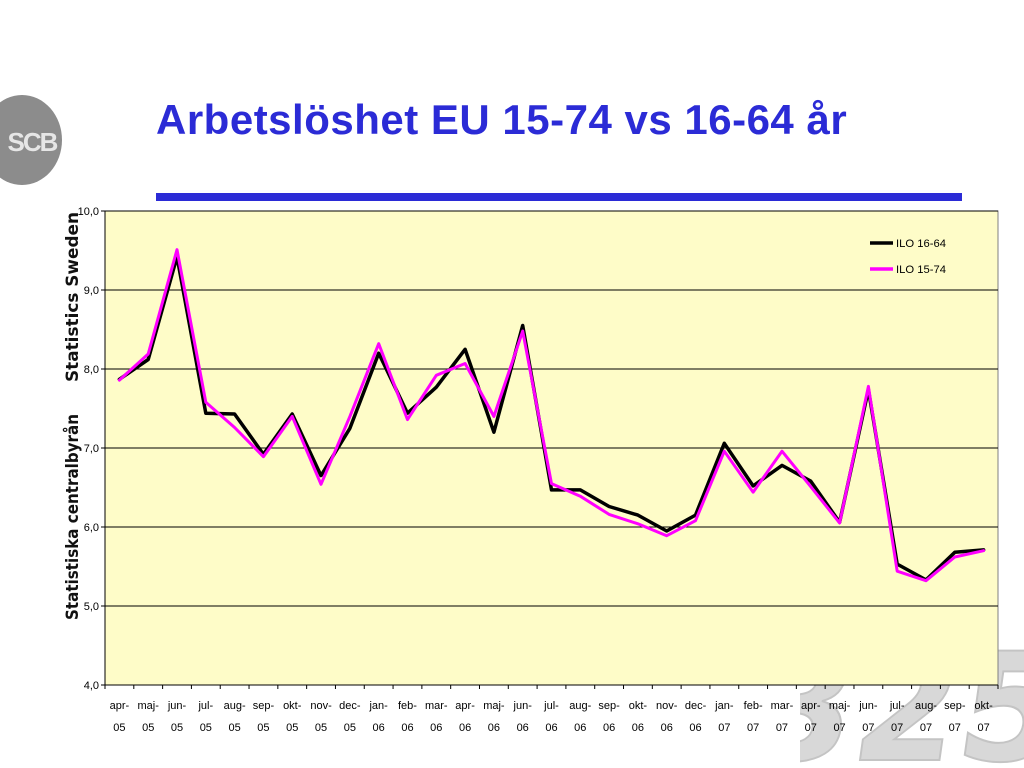 The image size is (1024, 768). I want to click on title-underline, so click(559, 197).